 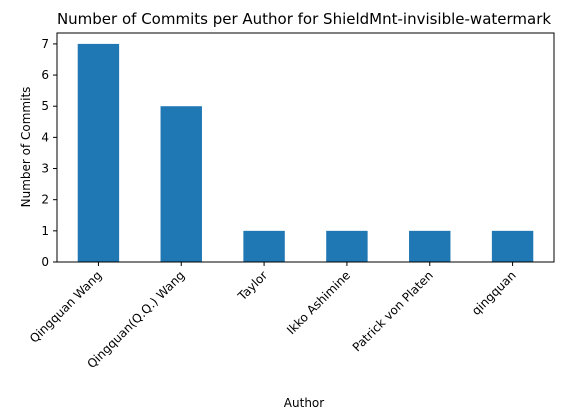 What do you see at coordinates (45, 75) in the screenshot?
I see `y-tick-label: 6` at bounding box center [45, 75].